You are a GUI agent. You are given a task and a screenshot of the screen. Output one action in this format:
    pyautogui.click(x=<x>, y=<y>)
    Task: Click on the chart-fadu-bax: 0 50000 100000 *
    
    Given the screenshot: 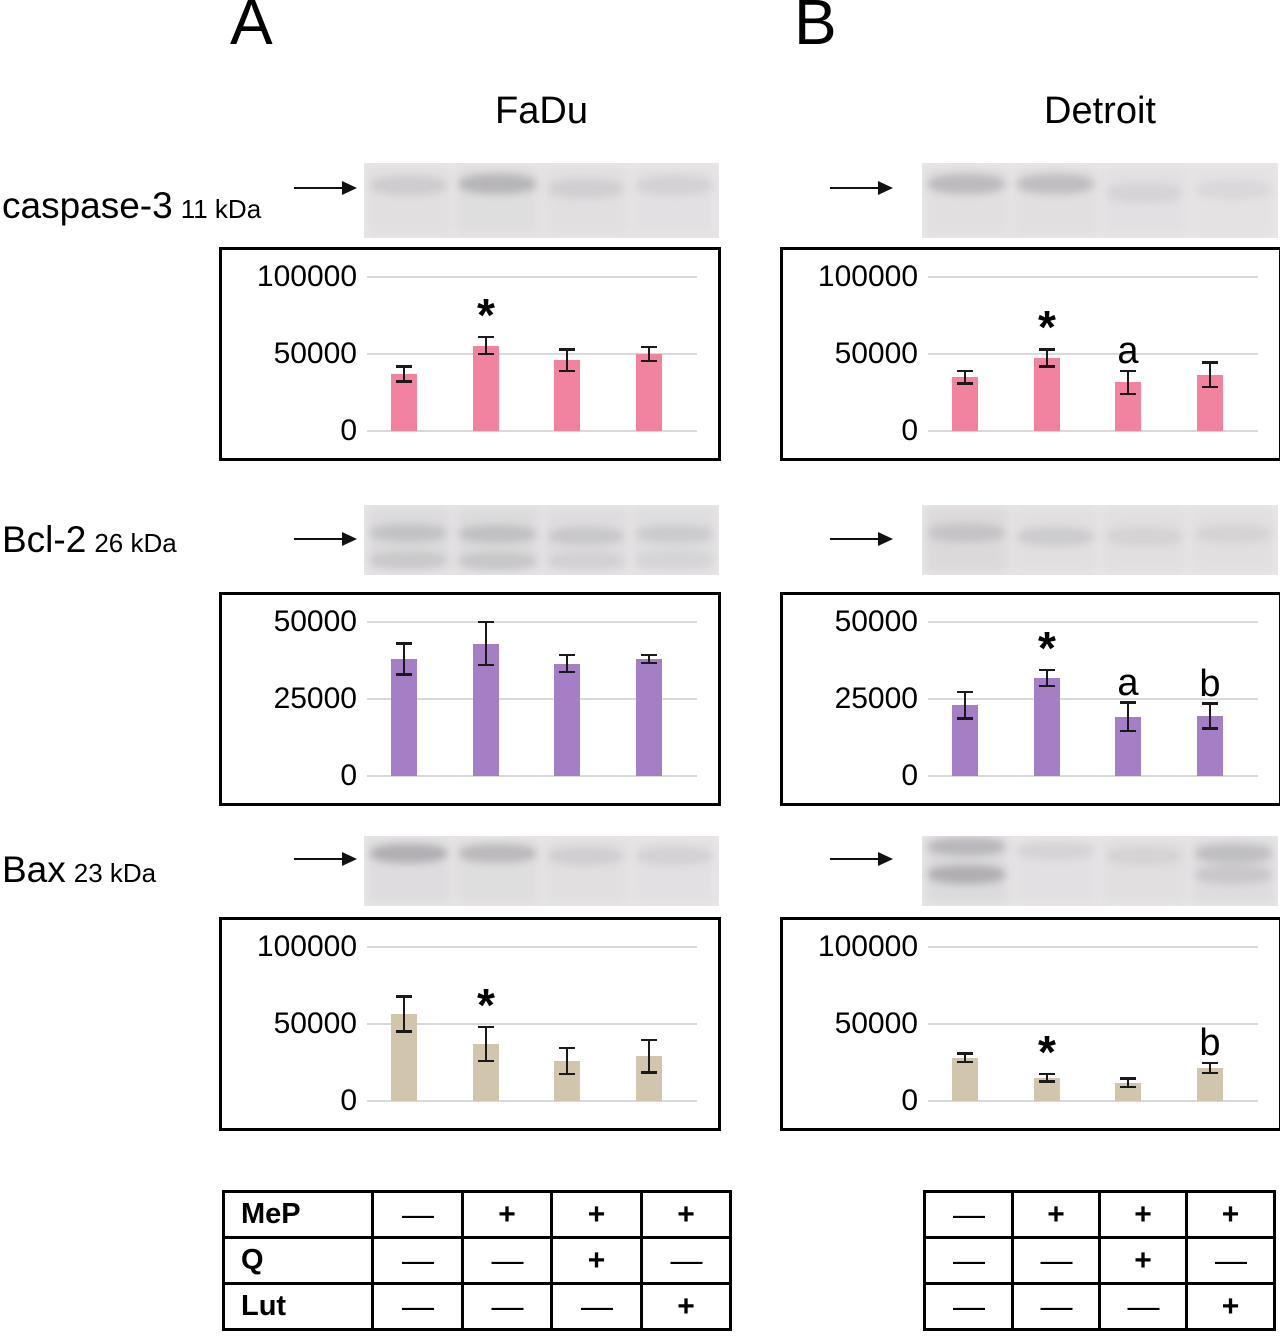 What is the action you would take?
    pyautogui.click(x=470, y=1024)
    